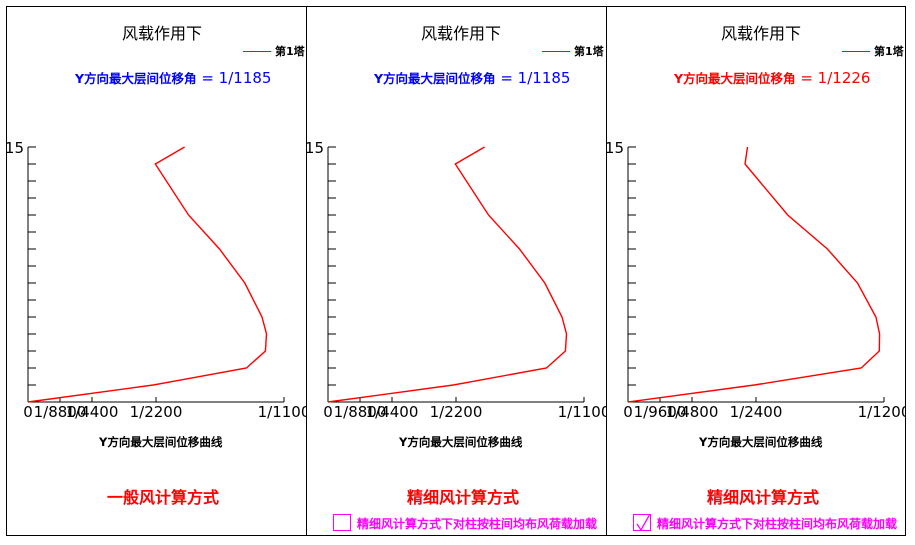 The image size is (915, 545). What do you see at coordinates (835, 78) in the screenshot?
I see `max-drift-value: = 1/1226` at bounding box center [835, 78].